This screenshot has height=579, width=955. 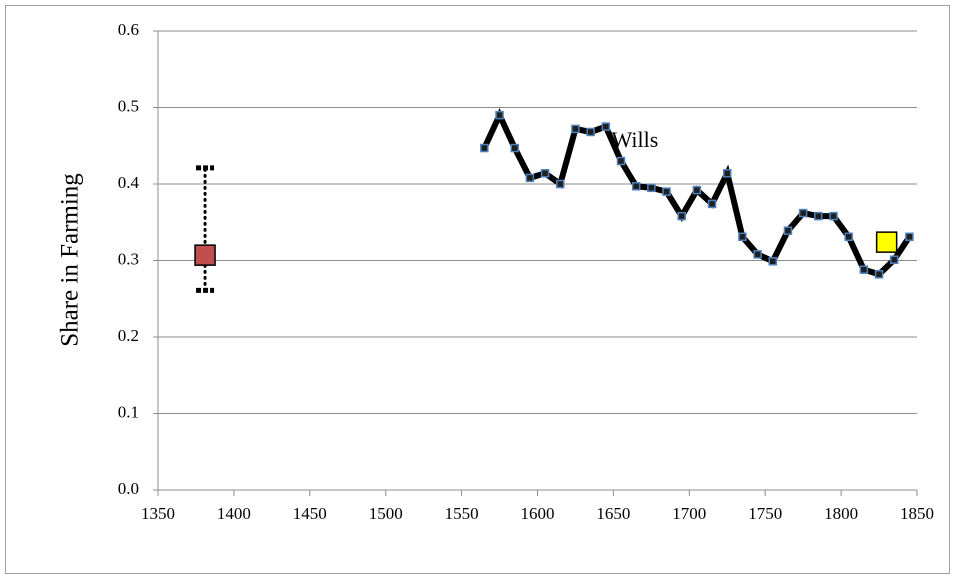 What do you see at coordinates (841, 513) in the screenshot?
I see `x-tick-label: 1800` at bounding box center [841, 513].